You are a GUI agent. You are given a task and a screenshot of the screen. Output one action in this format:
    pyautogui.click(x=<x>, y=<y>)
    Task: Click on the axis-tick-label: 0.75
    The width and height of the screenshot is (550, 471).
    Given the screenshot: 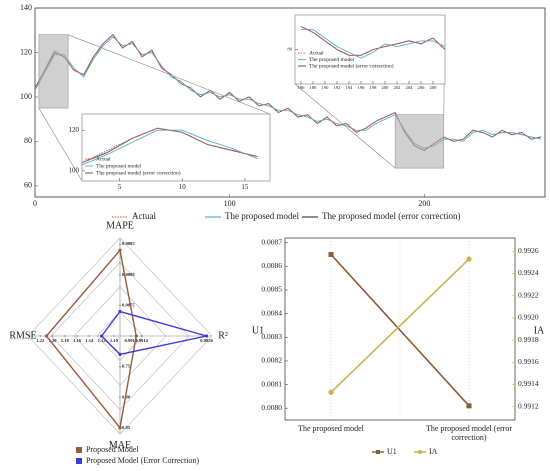 What is the action you would take?
    pyautogui.click(x=126, y=366)
    